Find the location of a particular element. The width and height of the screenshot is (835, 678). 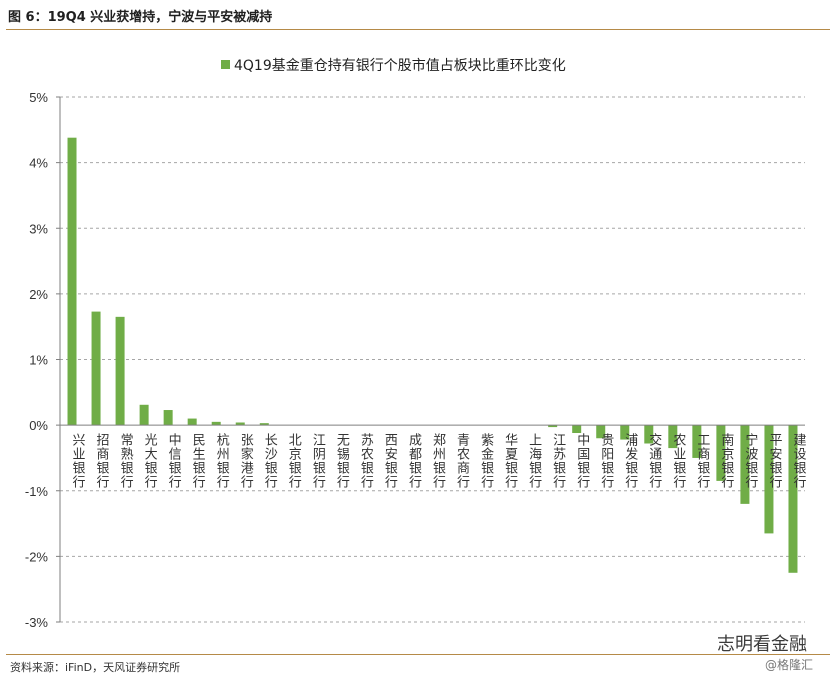

x-tick-label: 招商银行 is located at coordinates (102, 461).